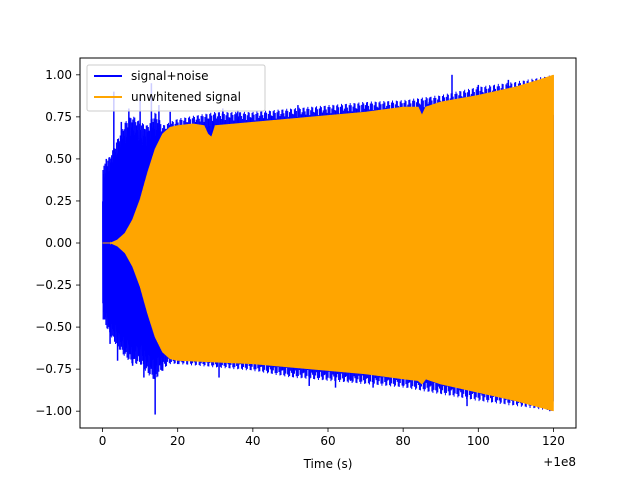  What do you see at coordinates (103, 441) in the screenshot?
I see `x-tick-label: 0` at bounding box center [103, 441].